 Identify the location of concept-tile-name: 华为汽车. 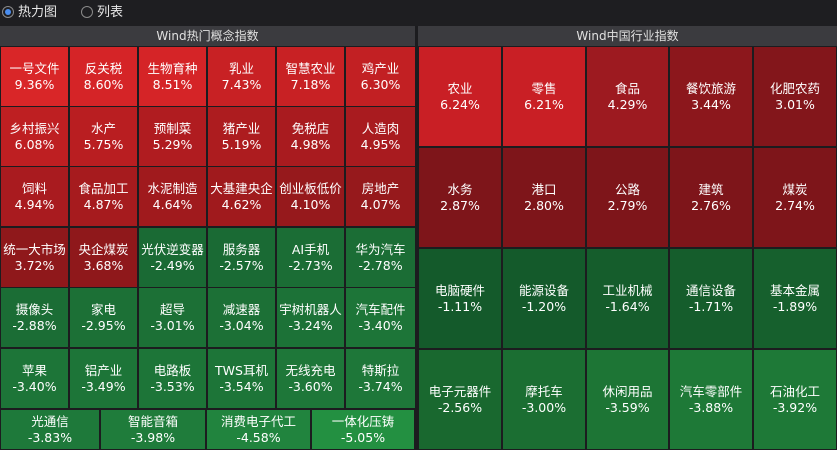
(380, 249).